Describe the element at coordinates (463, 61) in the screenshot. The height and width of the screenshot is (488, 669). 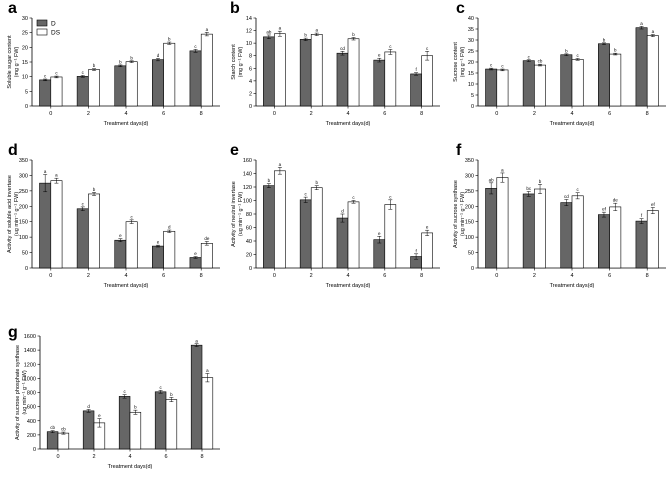
I see `y-axis-unit-label: (mg g⁻¹ FW)` at that location.